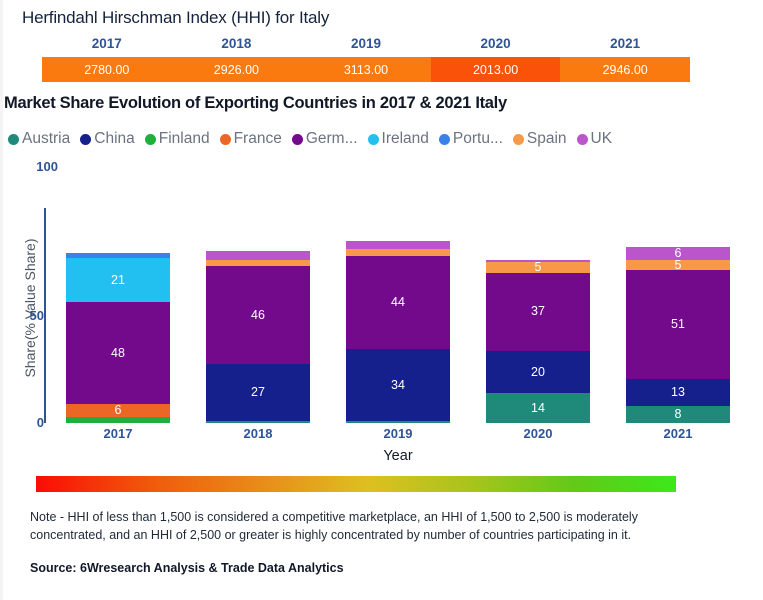 This screenshot has height=600, width=763. What do you see at coordinates (405, 138) in the screenshot?
I see `legend-item-label: Ireland` at bounding box center [405, 138].